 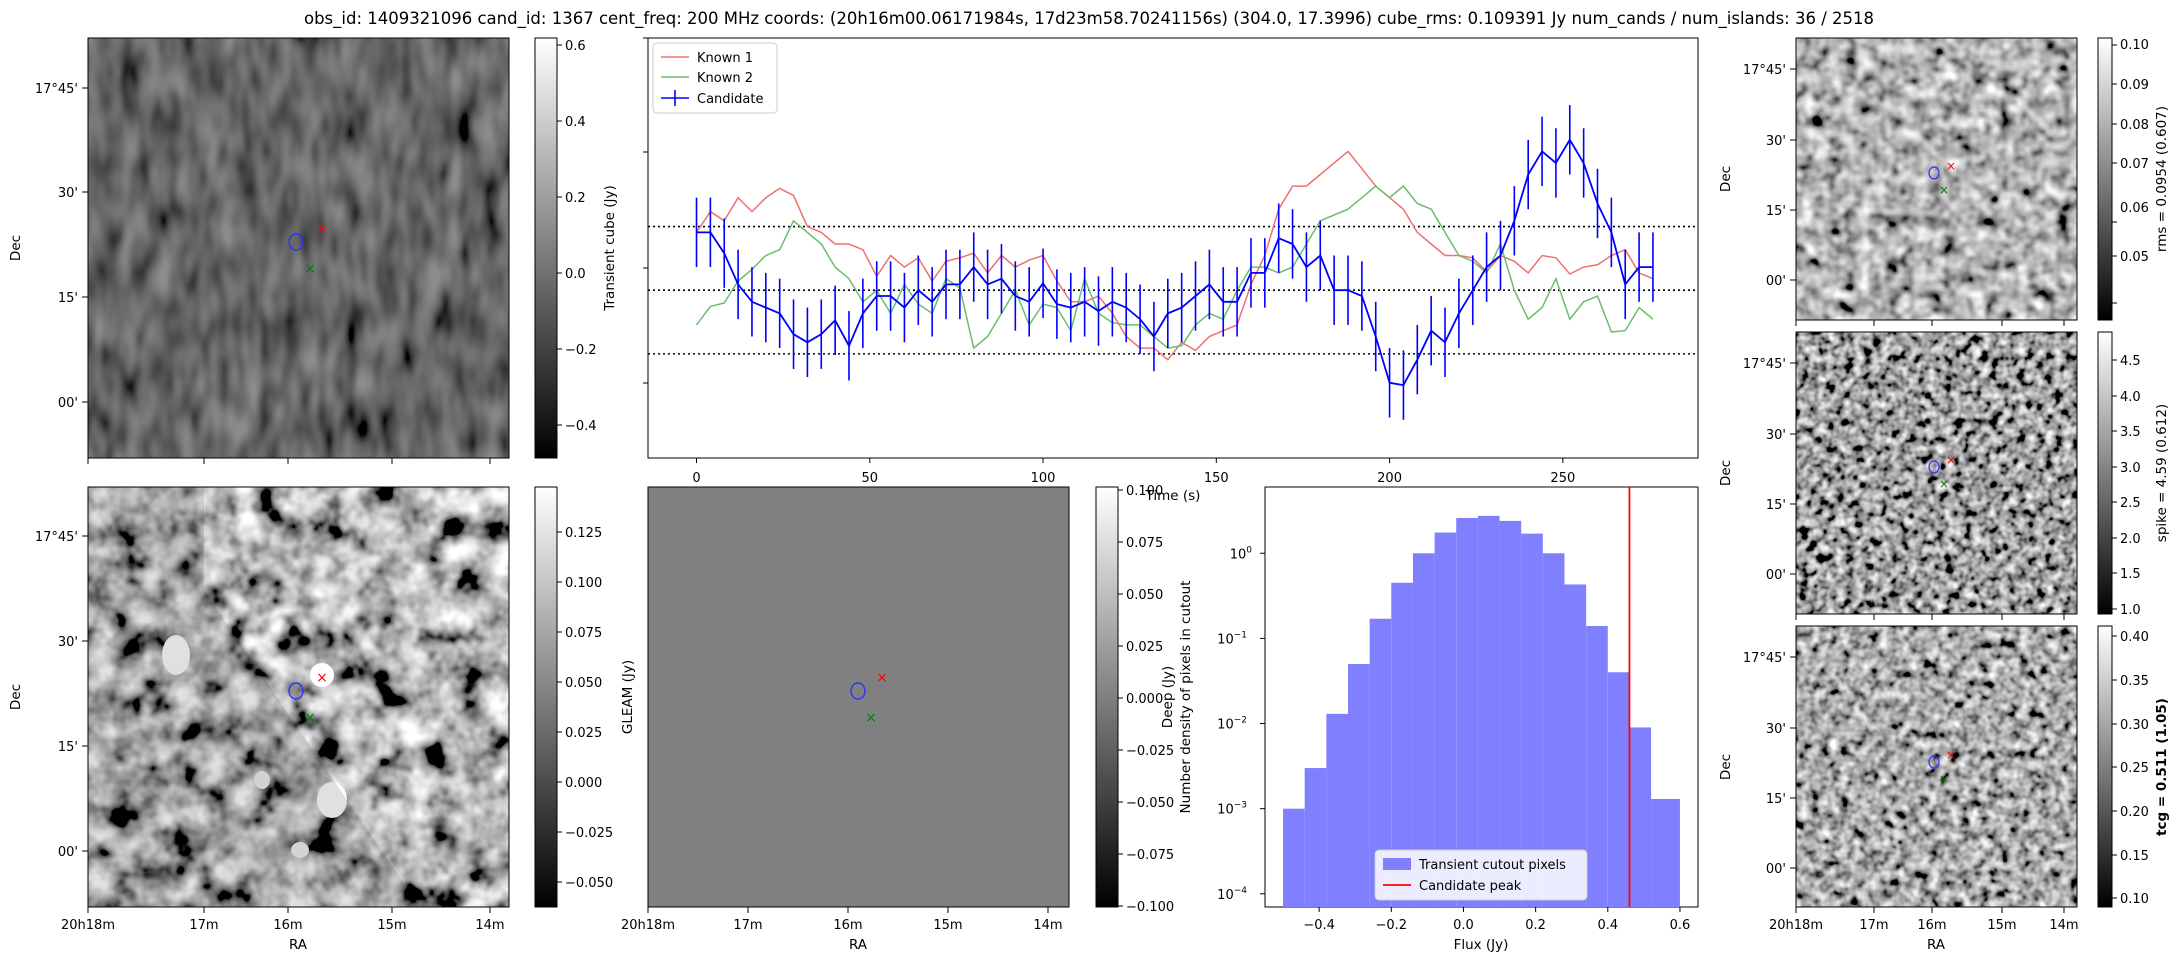 I want to click on transient-cube-yticks: 17°45' 30' 15' 00', so click(x=61, y=246).